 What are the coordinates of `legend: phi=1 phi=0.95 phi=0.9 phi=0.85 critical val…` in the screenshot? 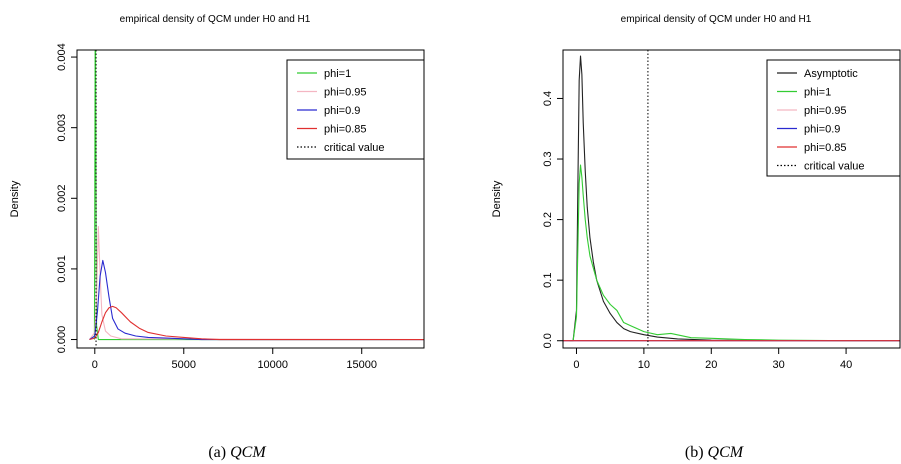 It's located at (355, 109).